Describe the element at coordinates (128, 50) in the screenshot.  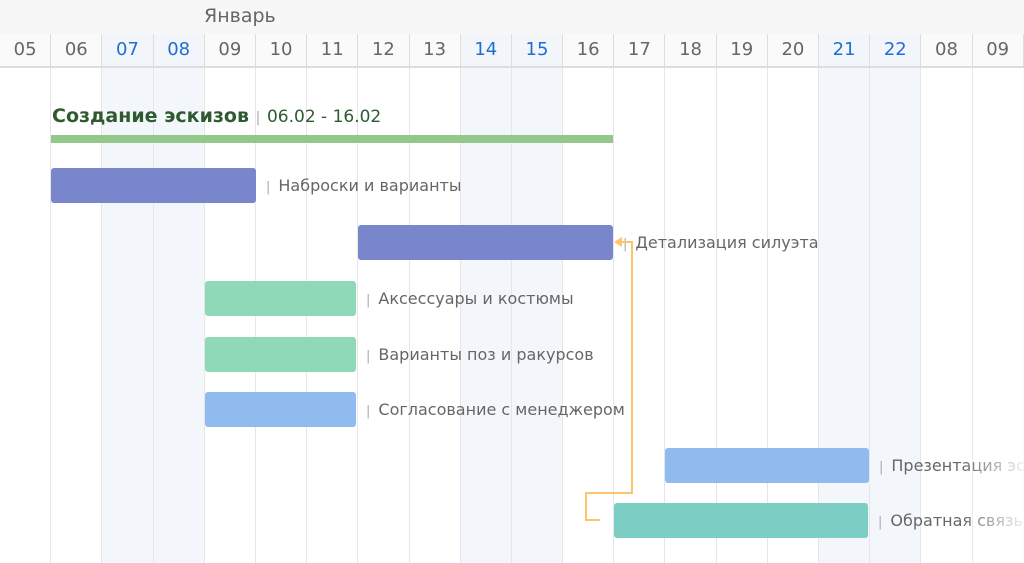
I see `day-header: 07` at that location.